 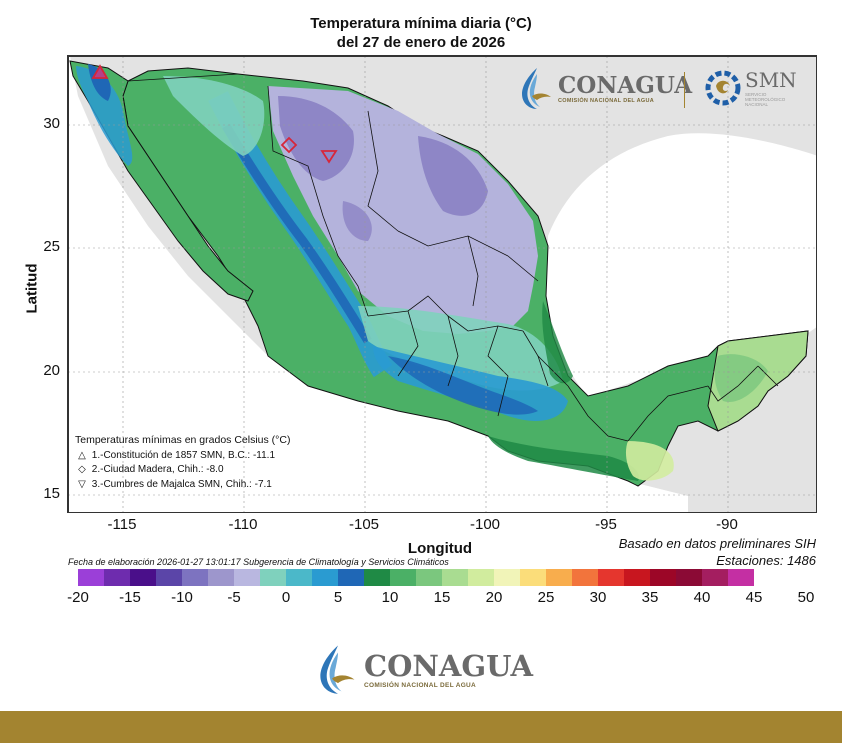 What do you see at coordinates (598, 597) in the screenshot?
I see `colorbar-label: 30` at bounding box center [598, 597].